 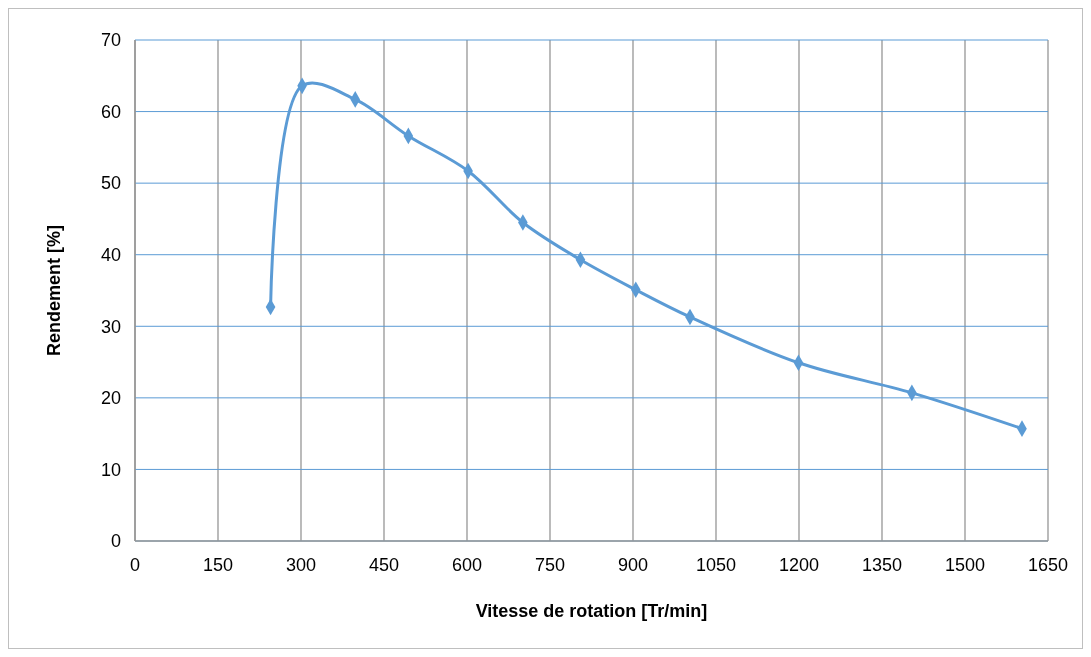 I want to click on y-tick-label: 10, so click(x=110, y=469).